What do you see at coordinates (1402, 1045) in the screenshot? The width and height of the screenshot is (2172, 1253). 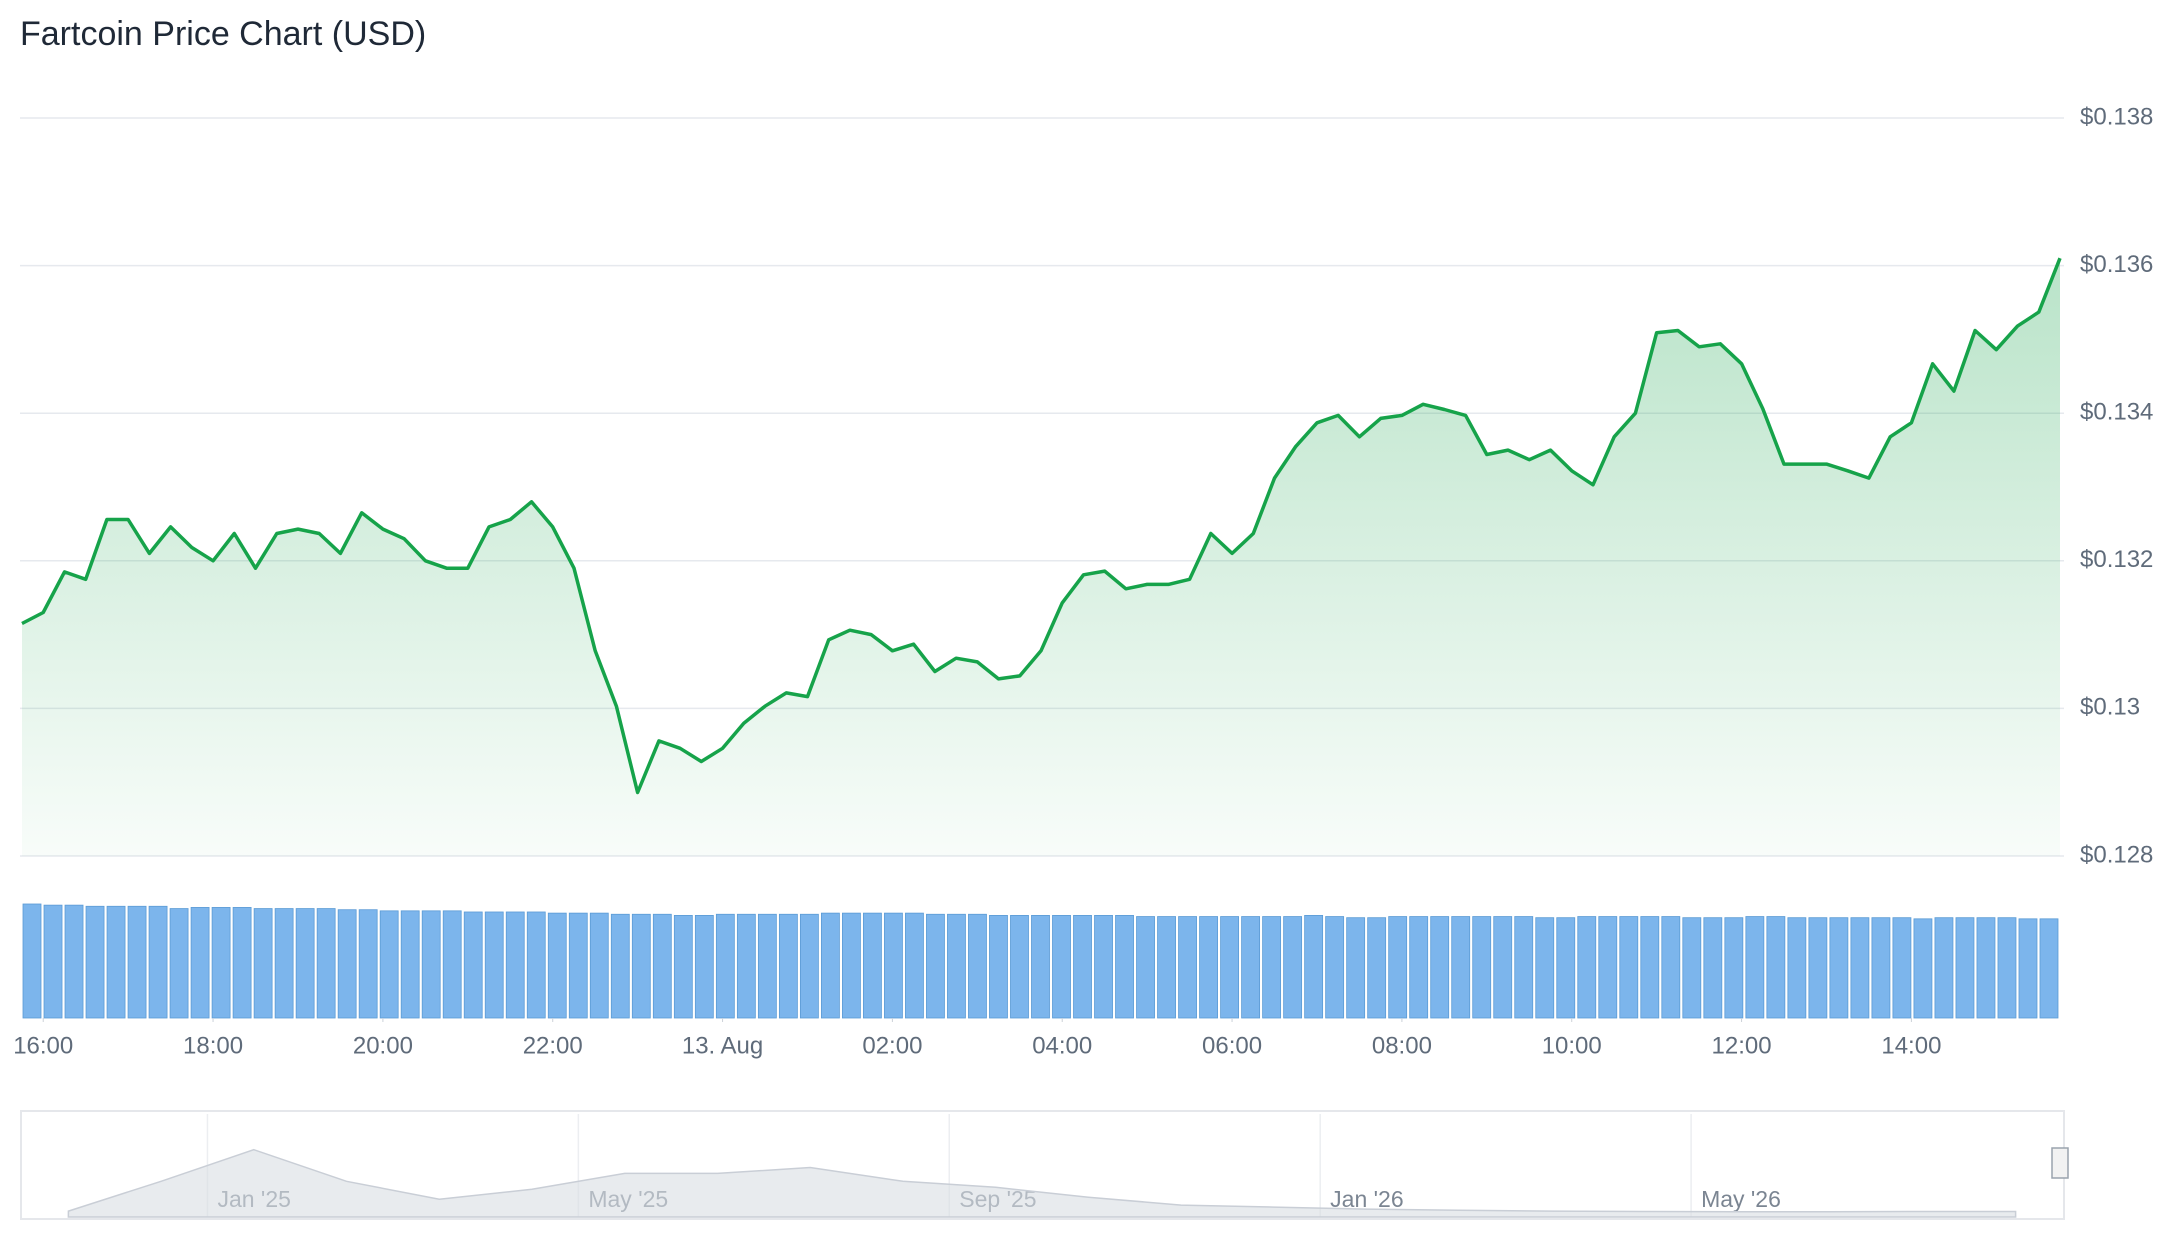 I see `x-tick-label: 08:00` at bounding box center [1402, 1045].